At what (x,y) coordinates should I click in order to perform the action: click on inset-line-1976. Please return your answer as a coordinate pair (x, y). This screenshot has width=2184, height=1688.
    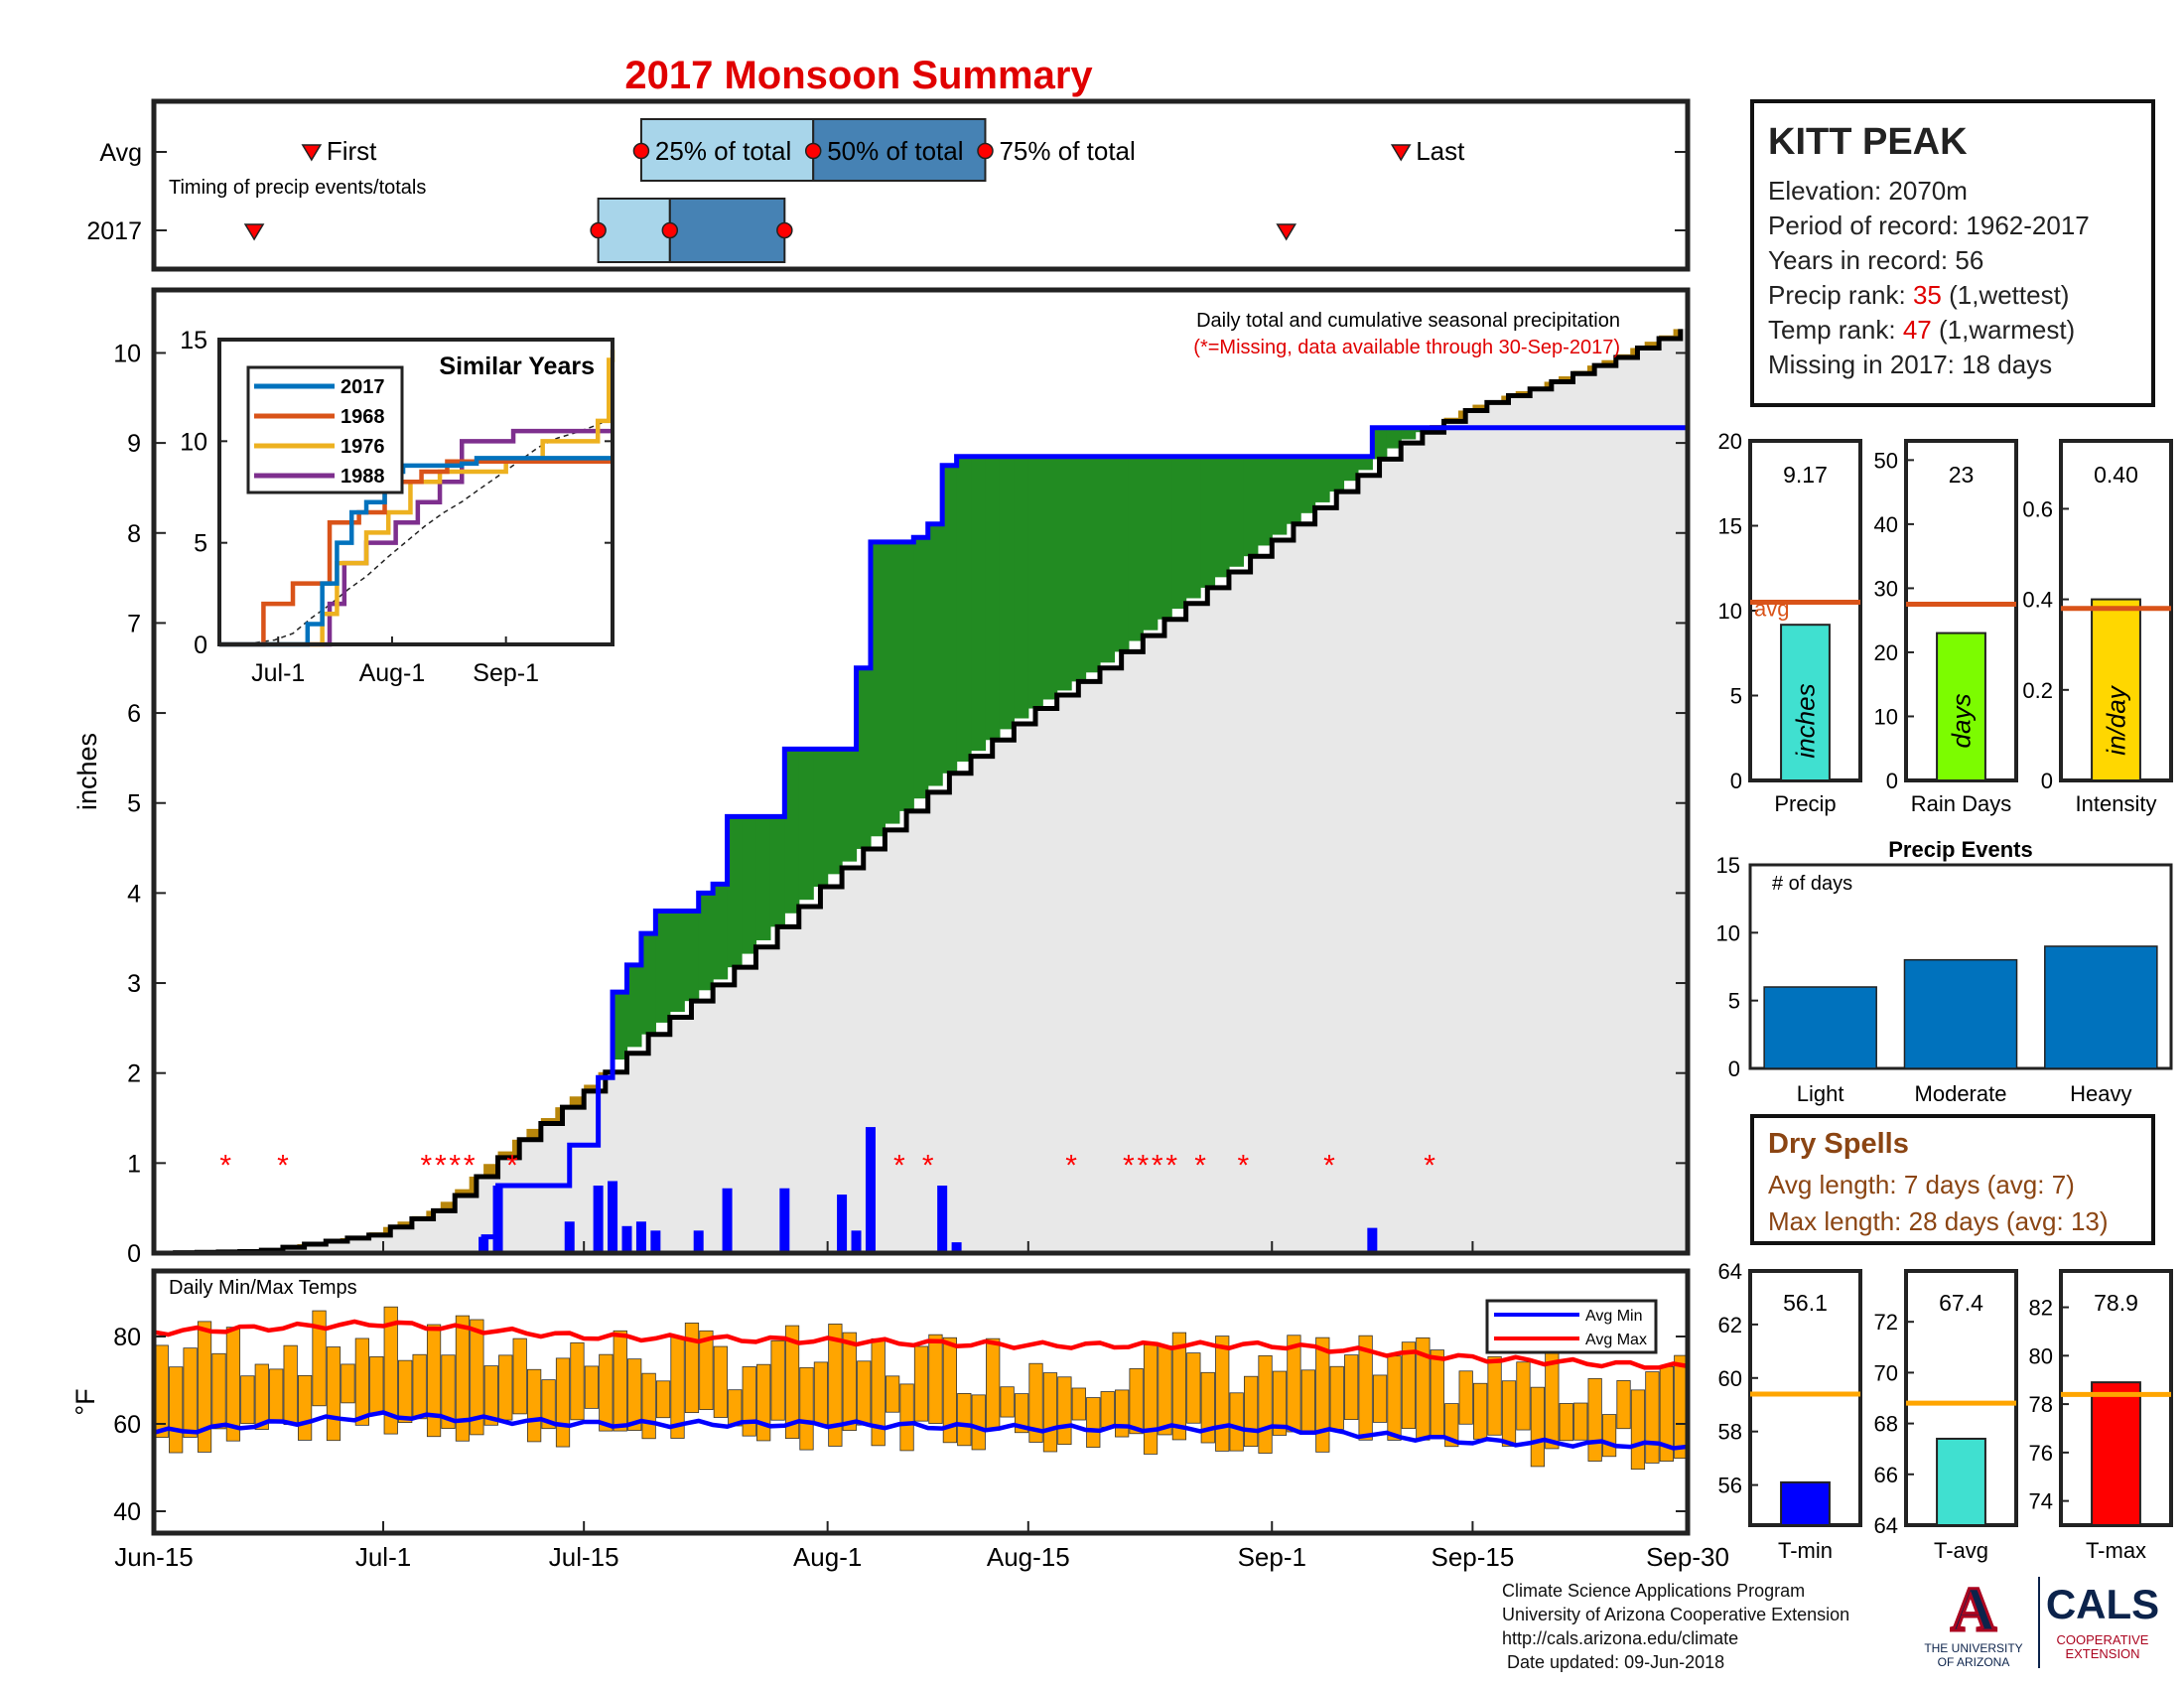
    Looking at the image, I should click on (417, 498).